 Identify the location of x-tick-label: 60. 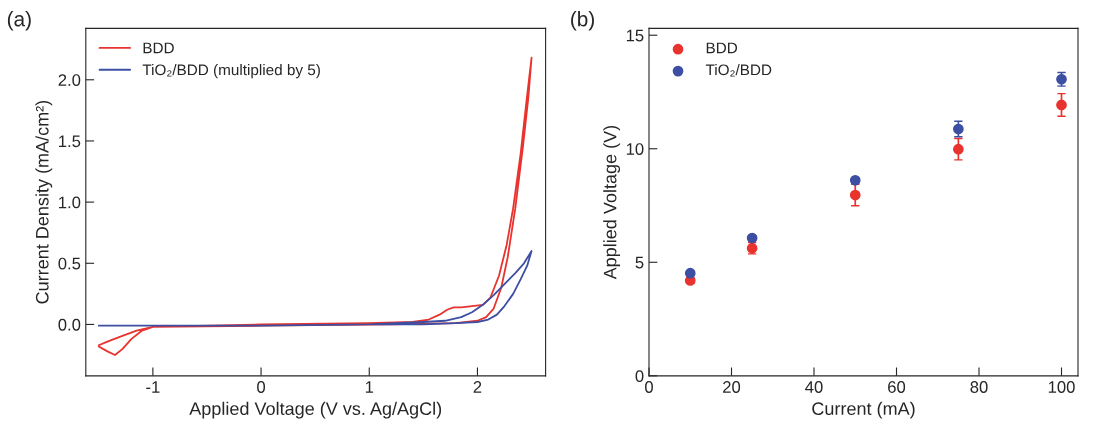
(897, 387).